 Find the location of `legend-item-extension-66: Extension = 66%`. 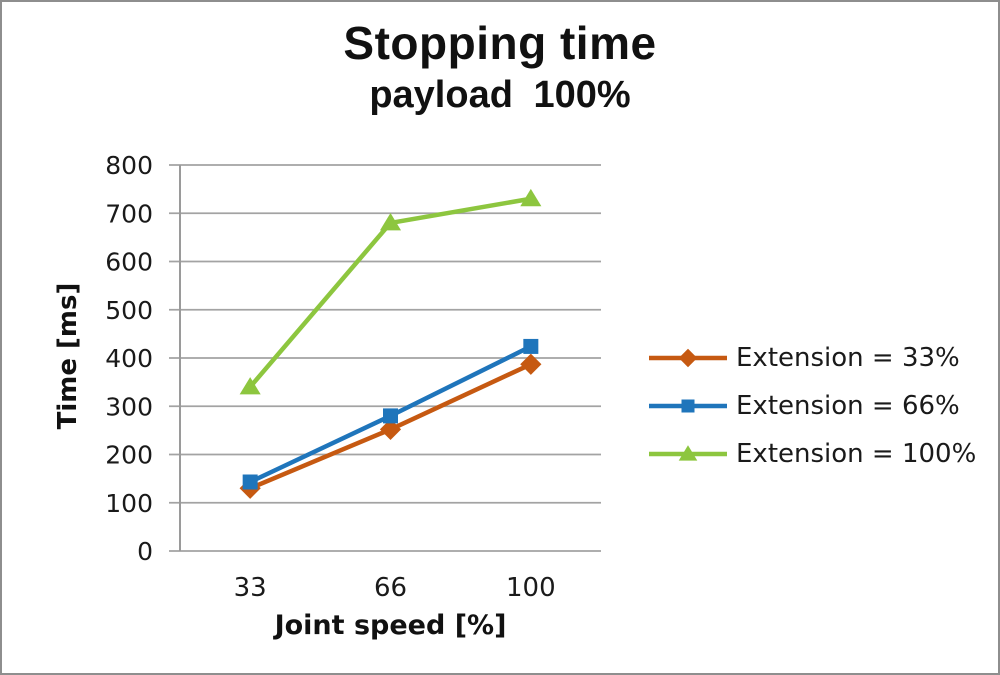

legend-item-extension-66: Extension = 66% is located at coordinates (811, 406).